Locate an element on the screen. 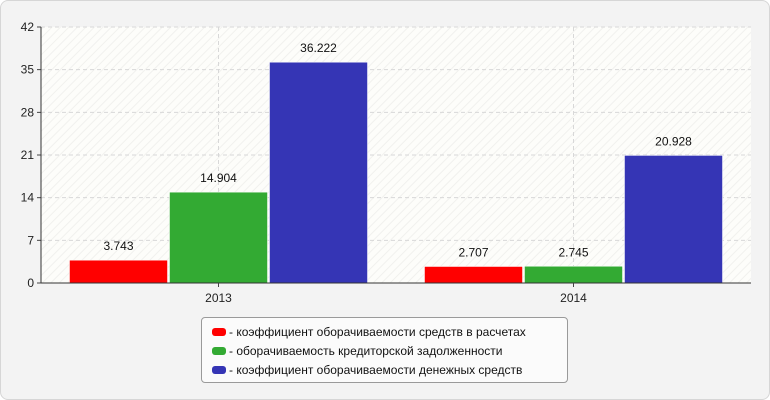  y-tick-label: 14 is located at coordinates (28, 198).